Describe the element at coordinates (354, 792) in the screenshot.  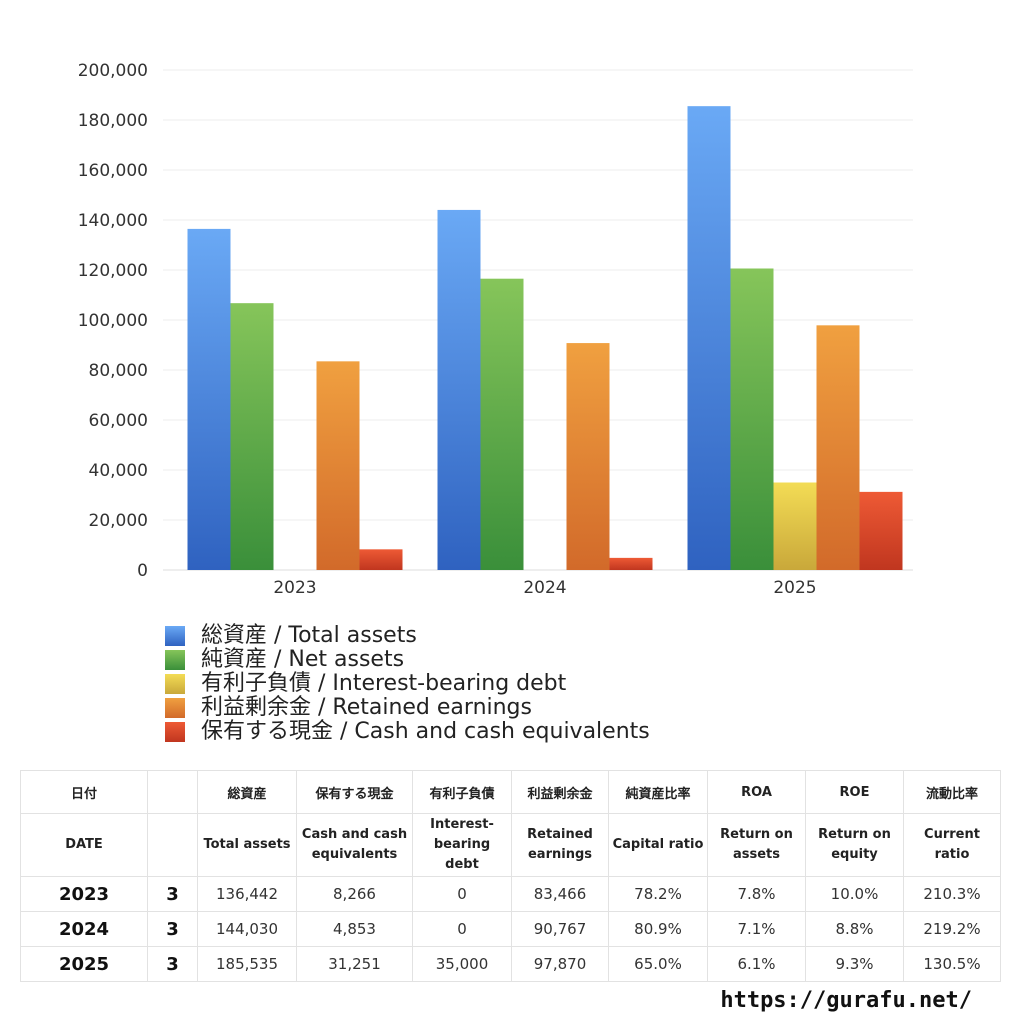
I see `table-header-cell: 保有する現金` at that location.